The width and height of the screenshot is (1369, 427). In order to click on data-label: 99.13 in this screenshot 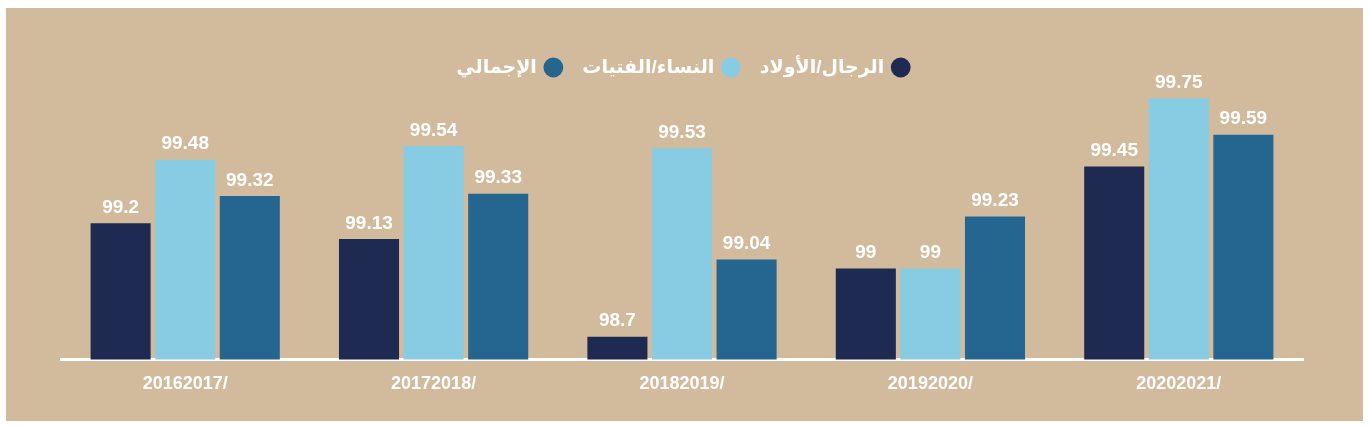, I will do `click(369, 222)`.